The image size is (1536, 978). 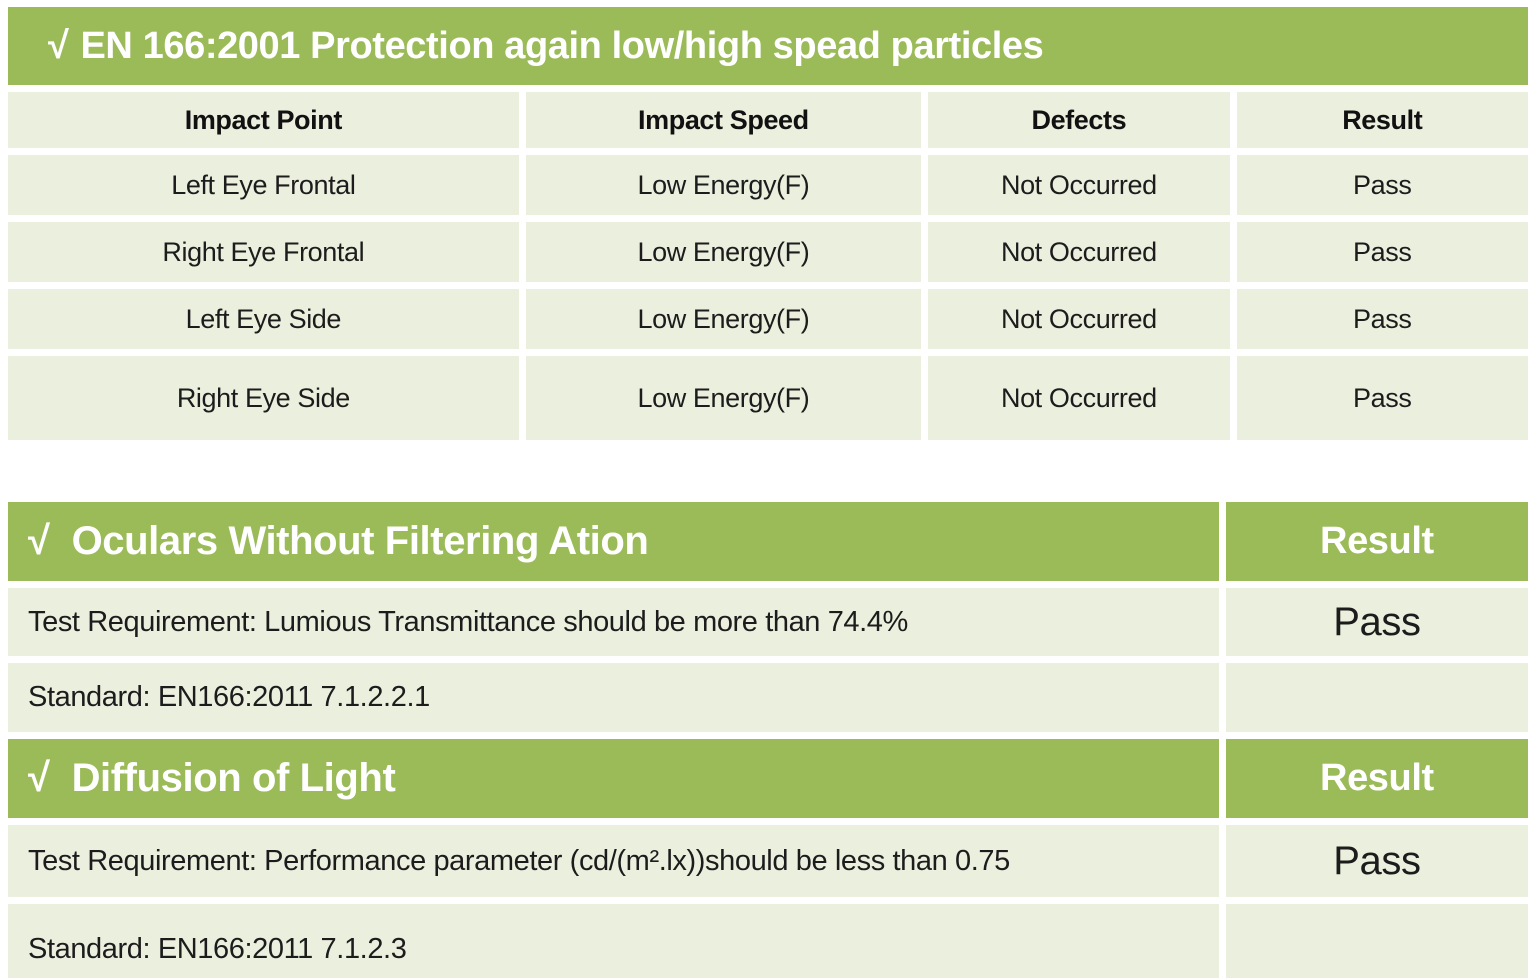 I want to click on section-title-oculars: √ Oculars Without Filtering Ation, so click(x=613, y=541).